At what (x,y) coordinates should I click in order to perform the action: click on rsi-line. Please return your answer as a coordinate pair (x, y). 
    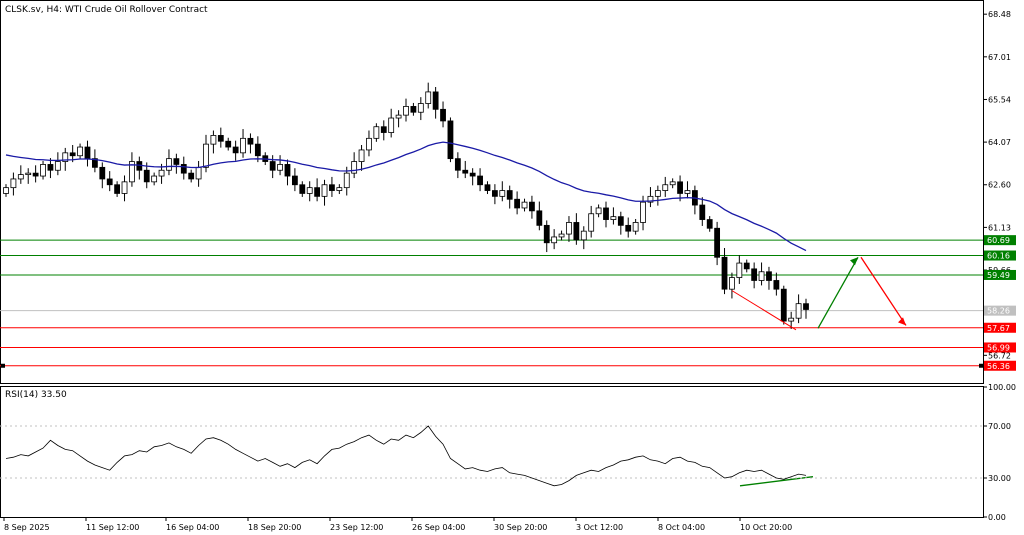
    Looking at the image, I should click on (406, 456).